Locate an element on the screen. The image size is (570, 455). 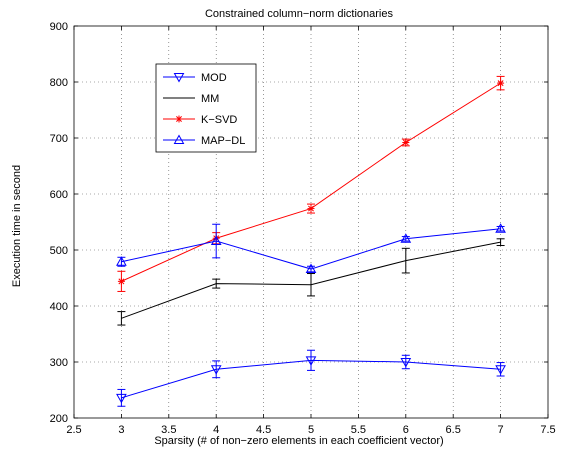
y-tick-label: 800 is located at coordinates (59, 83).